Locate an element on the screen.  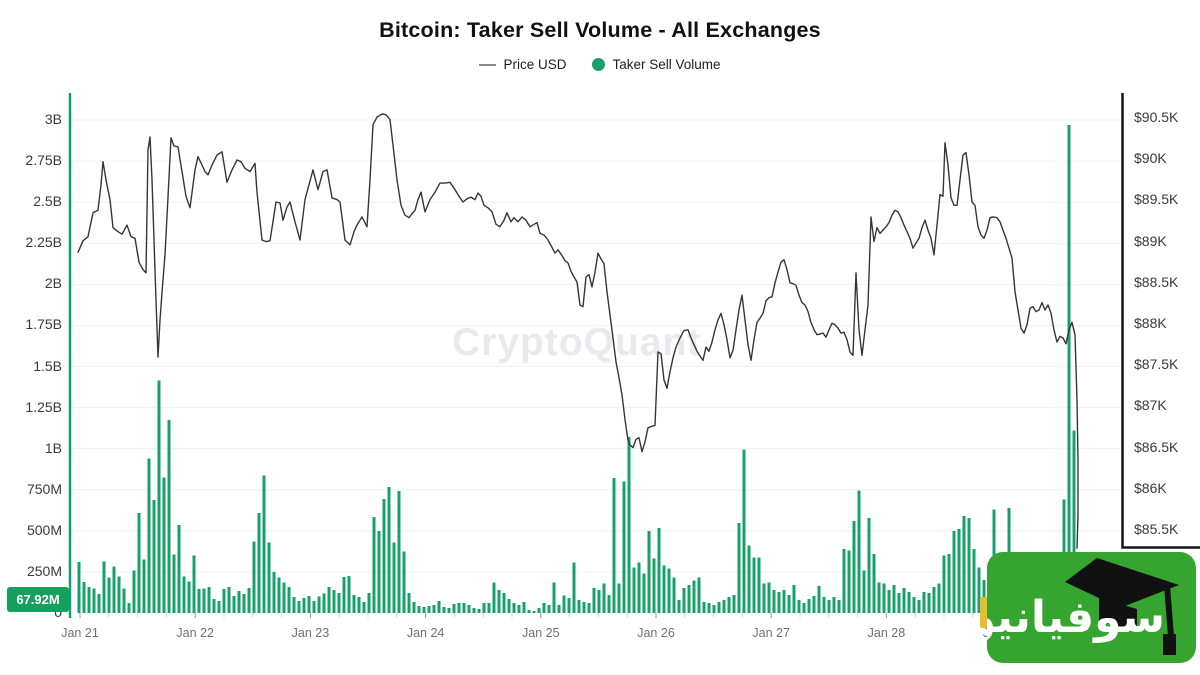
legend-item-volume: Taker Sell Volume is located at coordinates (656, 64).